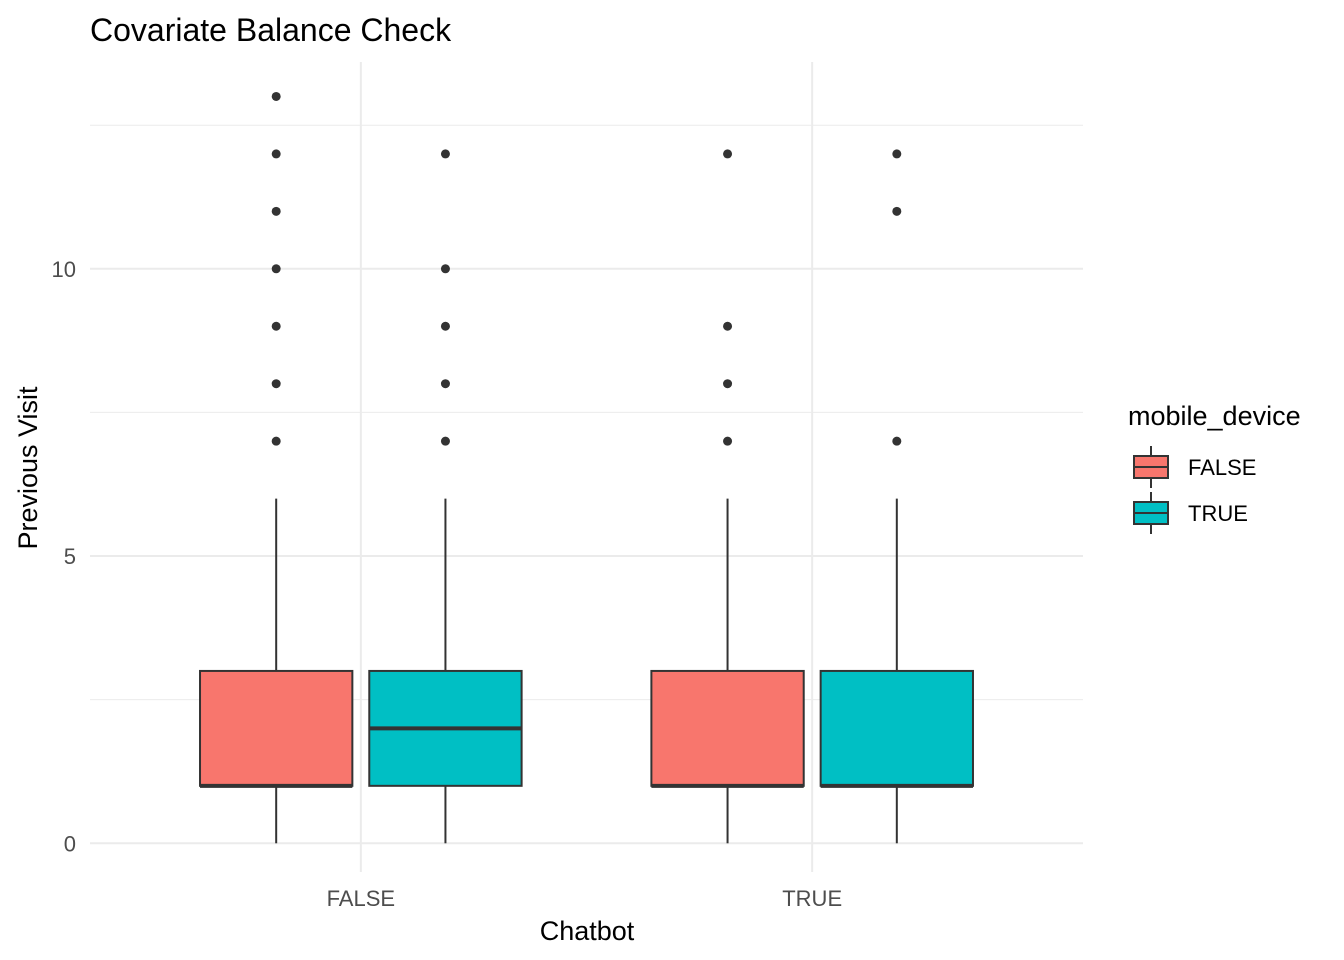 Image resolution: width=1344 pixels, height=960 pixels. What do you see at coordinates (70, 556) in the screenshot?
I see `y-tick-label: 5` at bounding box center [70, 556].